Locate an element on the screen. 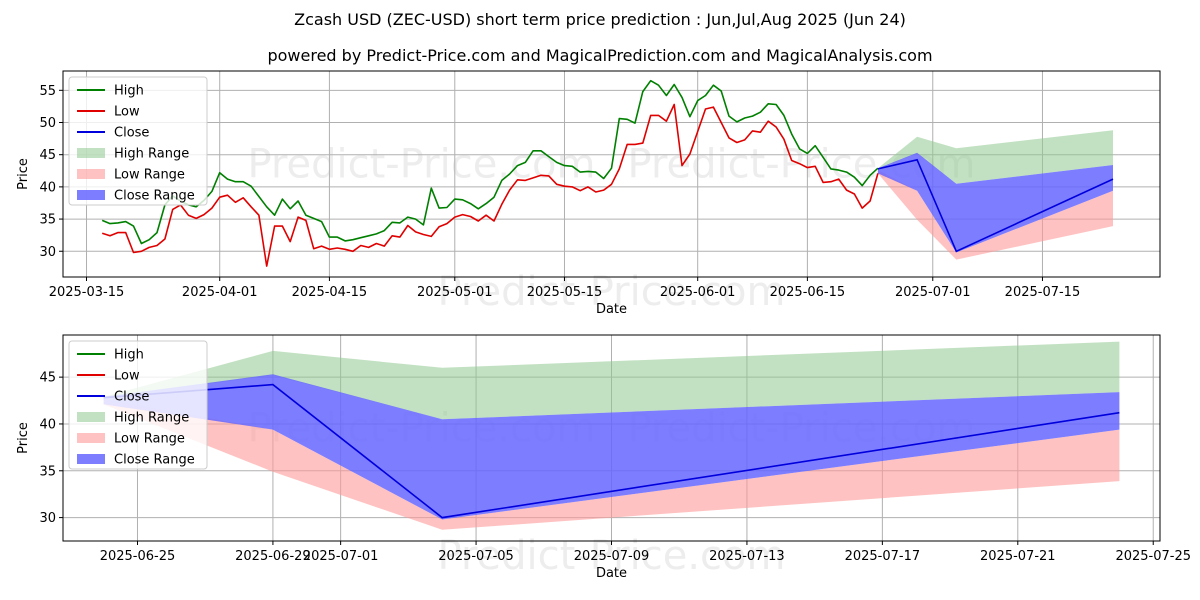 This screenshot has height=600, width=1200. x-tick-label: 2025-07-25 is located at coordinates (1153, 556).